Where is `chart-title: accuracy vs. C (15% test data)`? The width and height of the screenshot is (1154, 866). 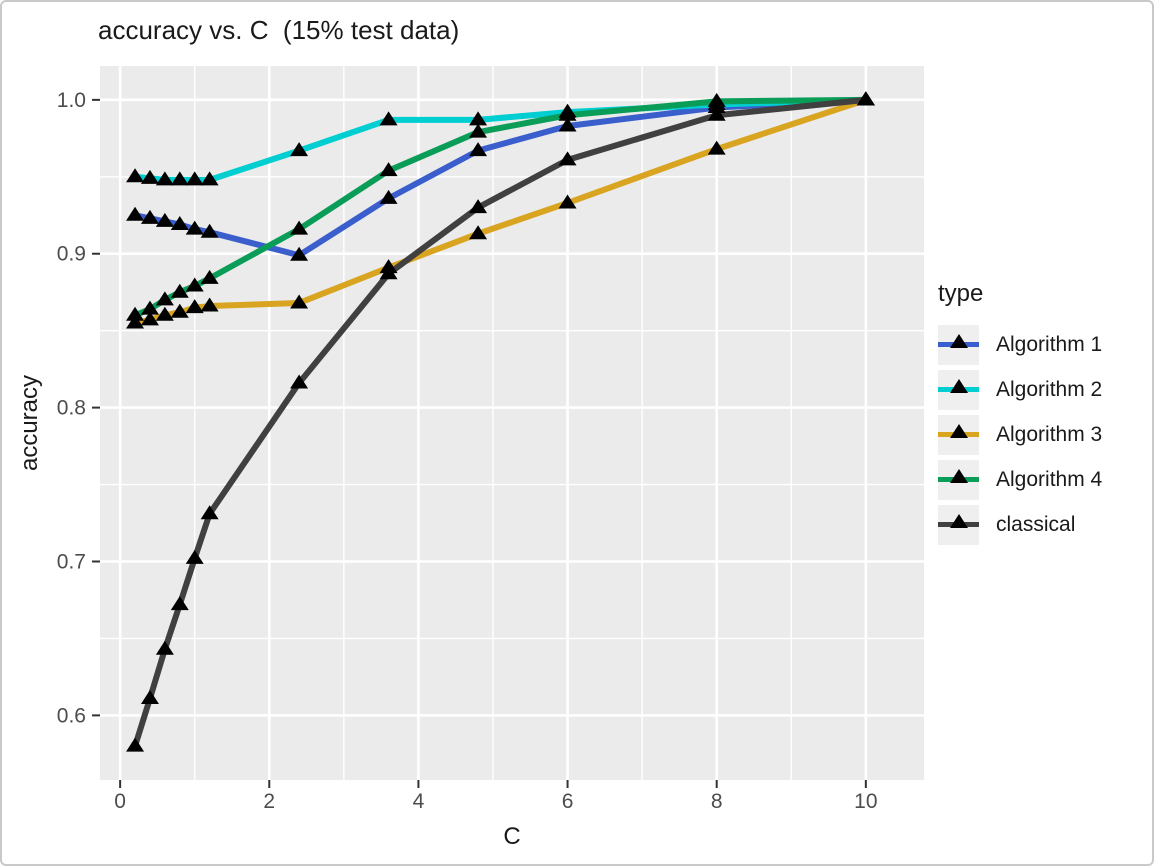 chart-title: accuracy vs. C (15% test data) is located at coordinates (279, 30).